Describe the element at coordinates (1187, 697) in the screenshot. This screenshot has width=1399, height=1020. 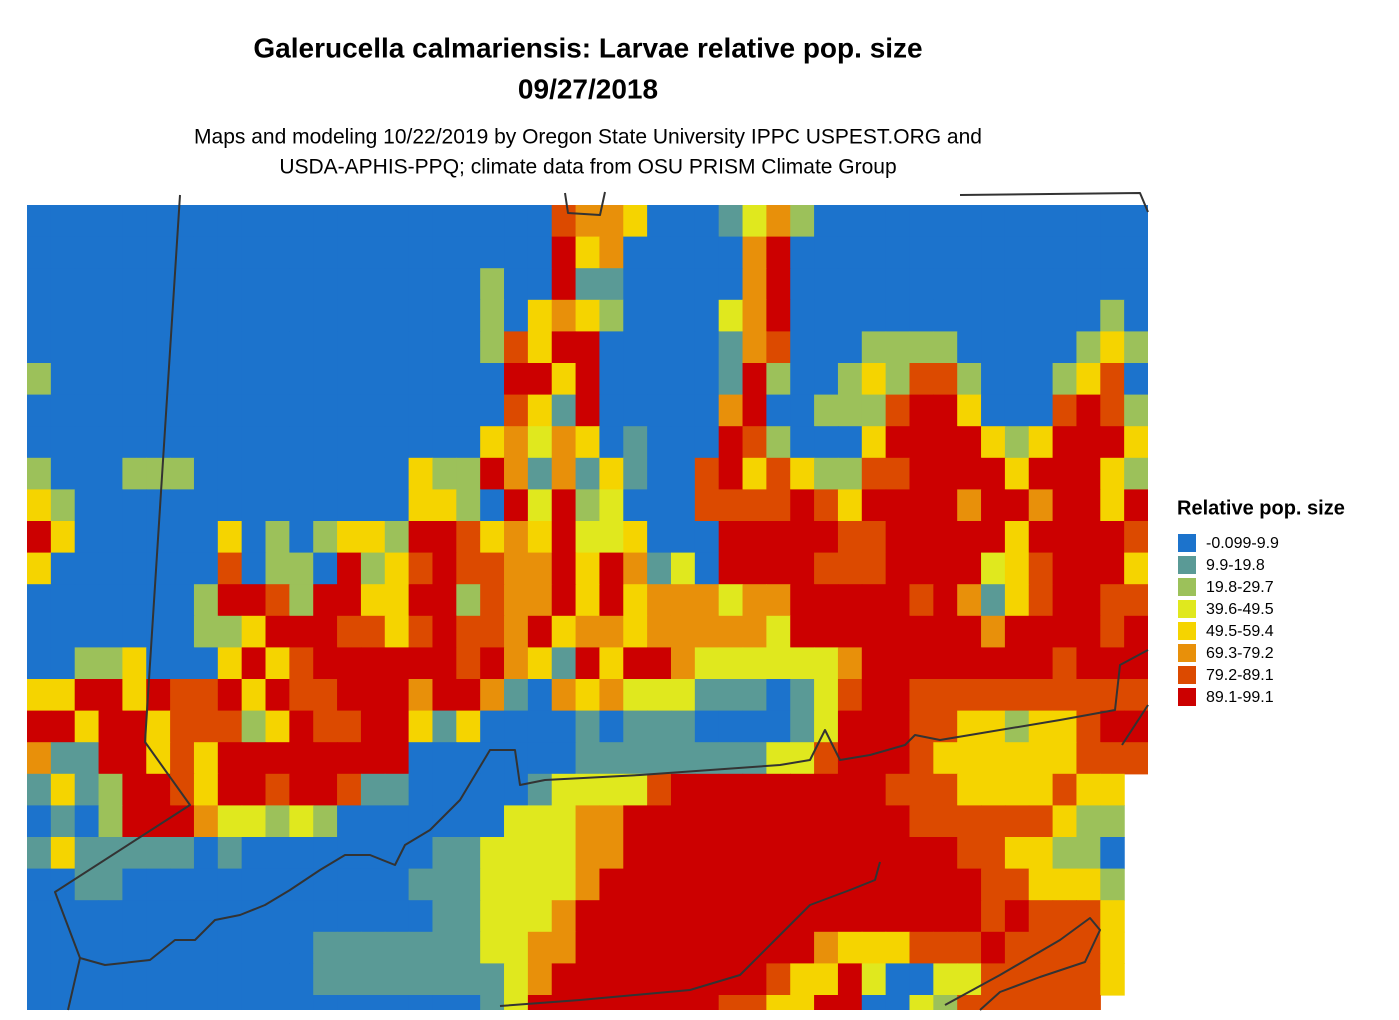
I see `legend-swatch` at that location.